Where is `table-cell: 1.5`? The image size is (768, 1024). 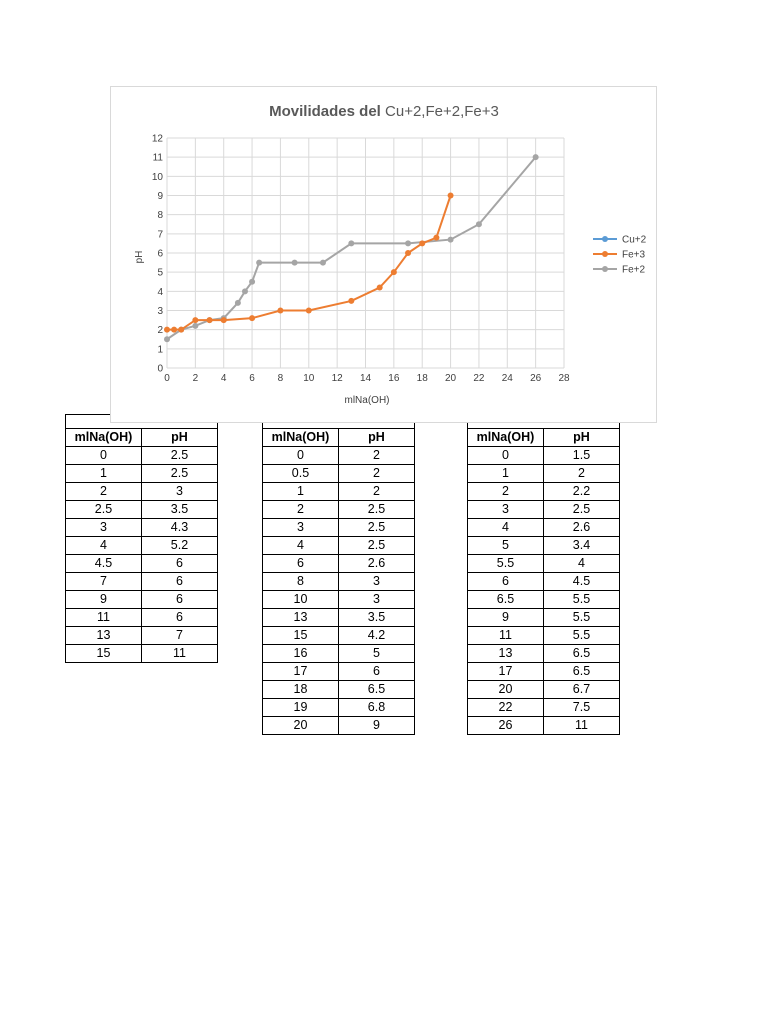
table-cell: 1.5 is located at coordinates (581, 455).